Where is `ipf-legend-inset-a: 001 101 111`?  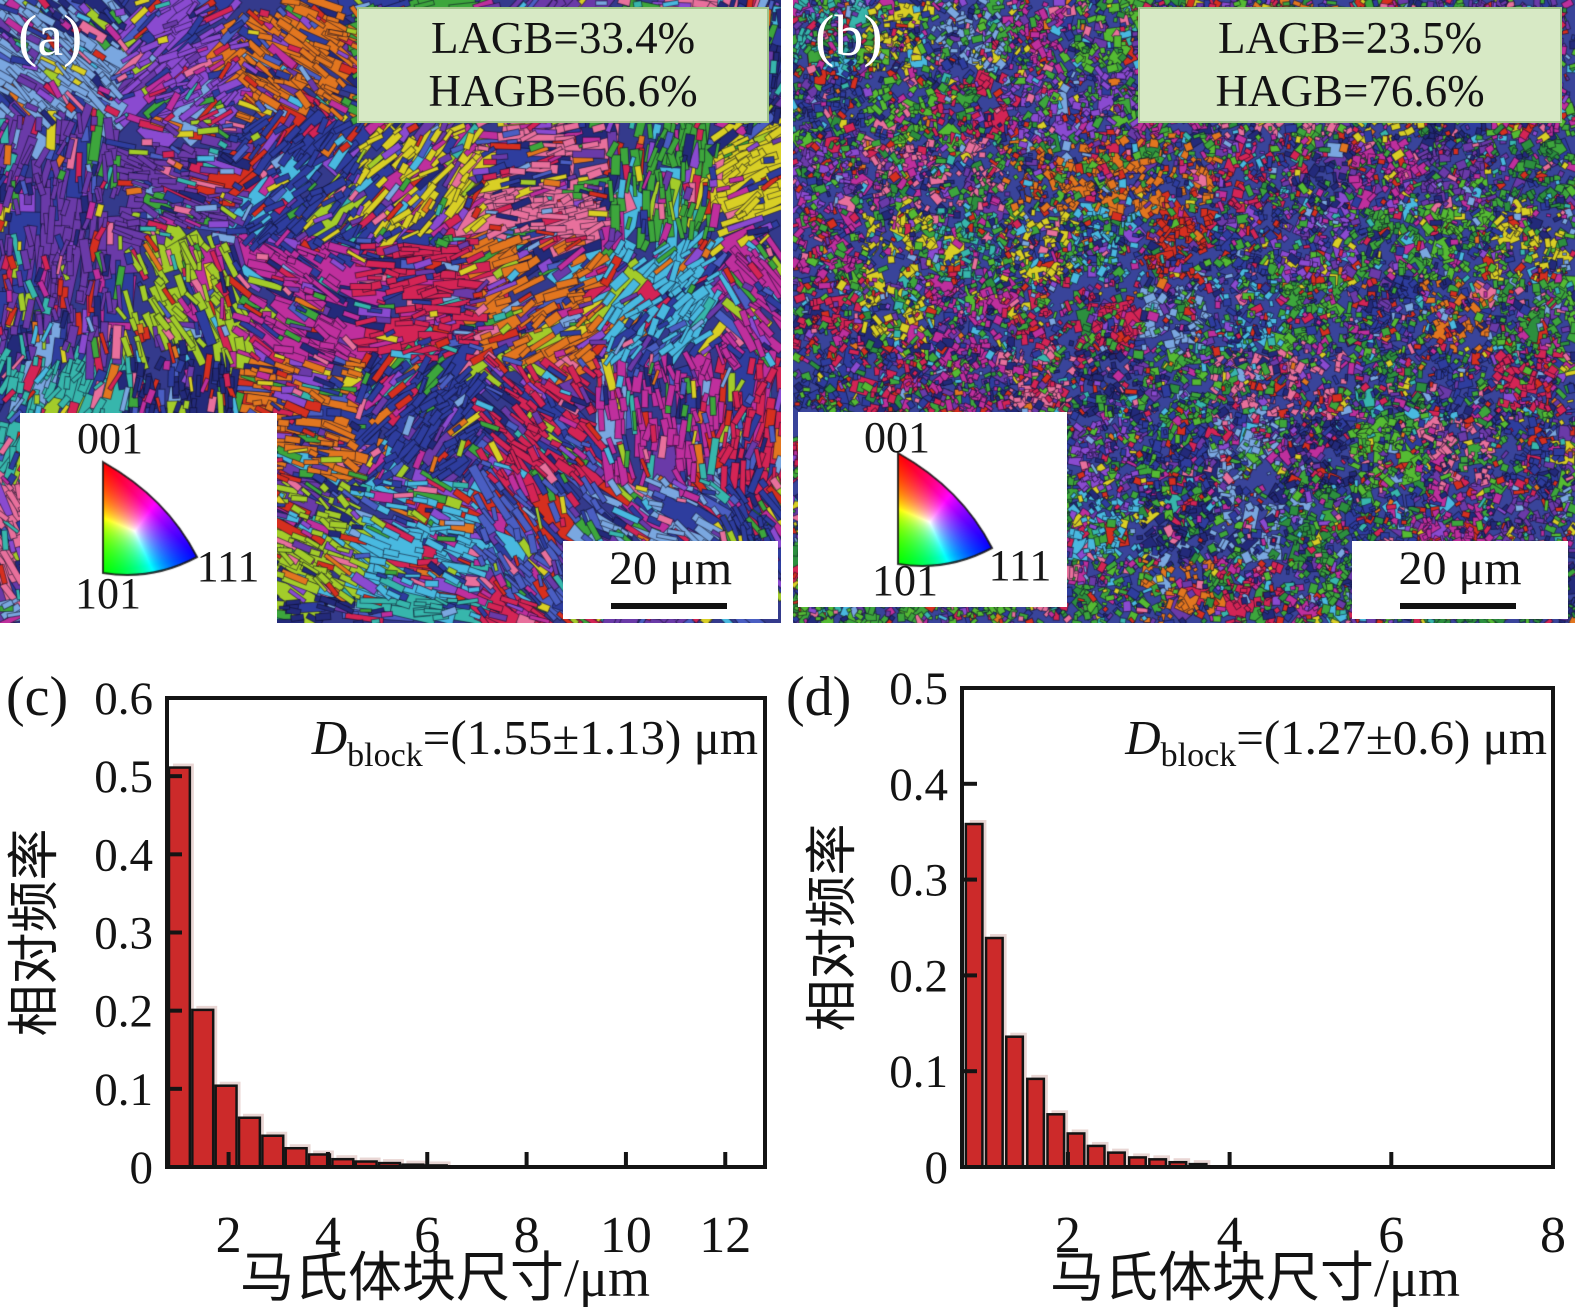
ipf-legend-inset-a: 001 101 111 is located at coordinates (148, 518).